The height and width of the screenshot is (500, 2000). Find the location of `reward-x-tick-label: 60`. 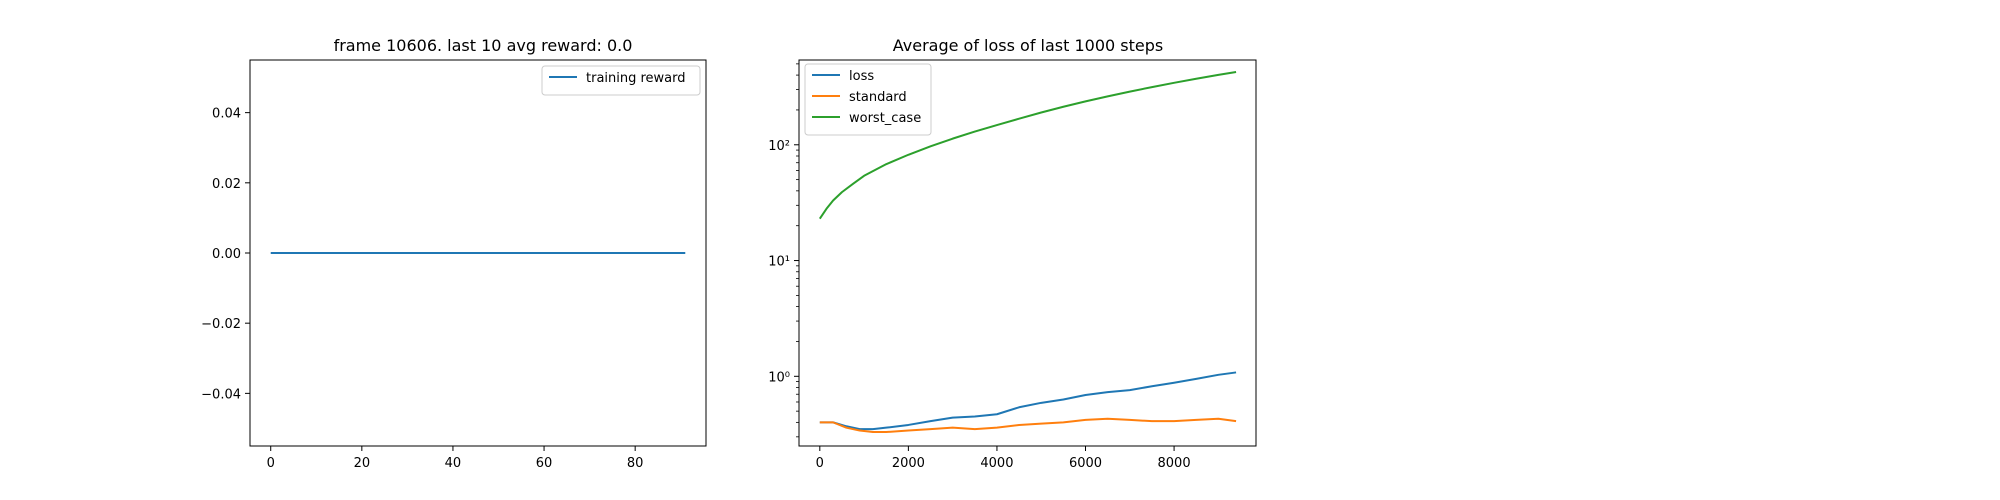

reward-x-tick-label: 60 is located at coordinates (544, 463).